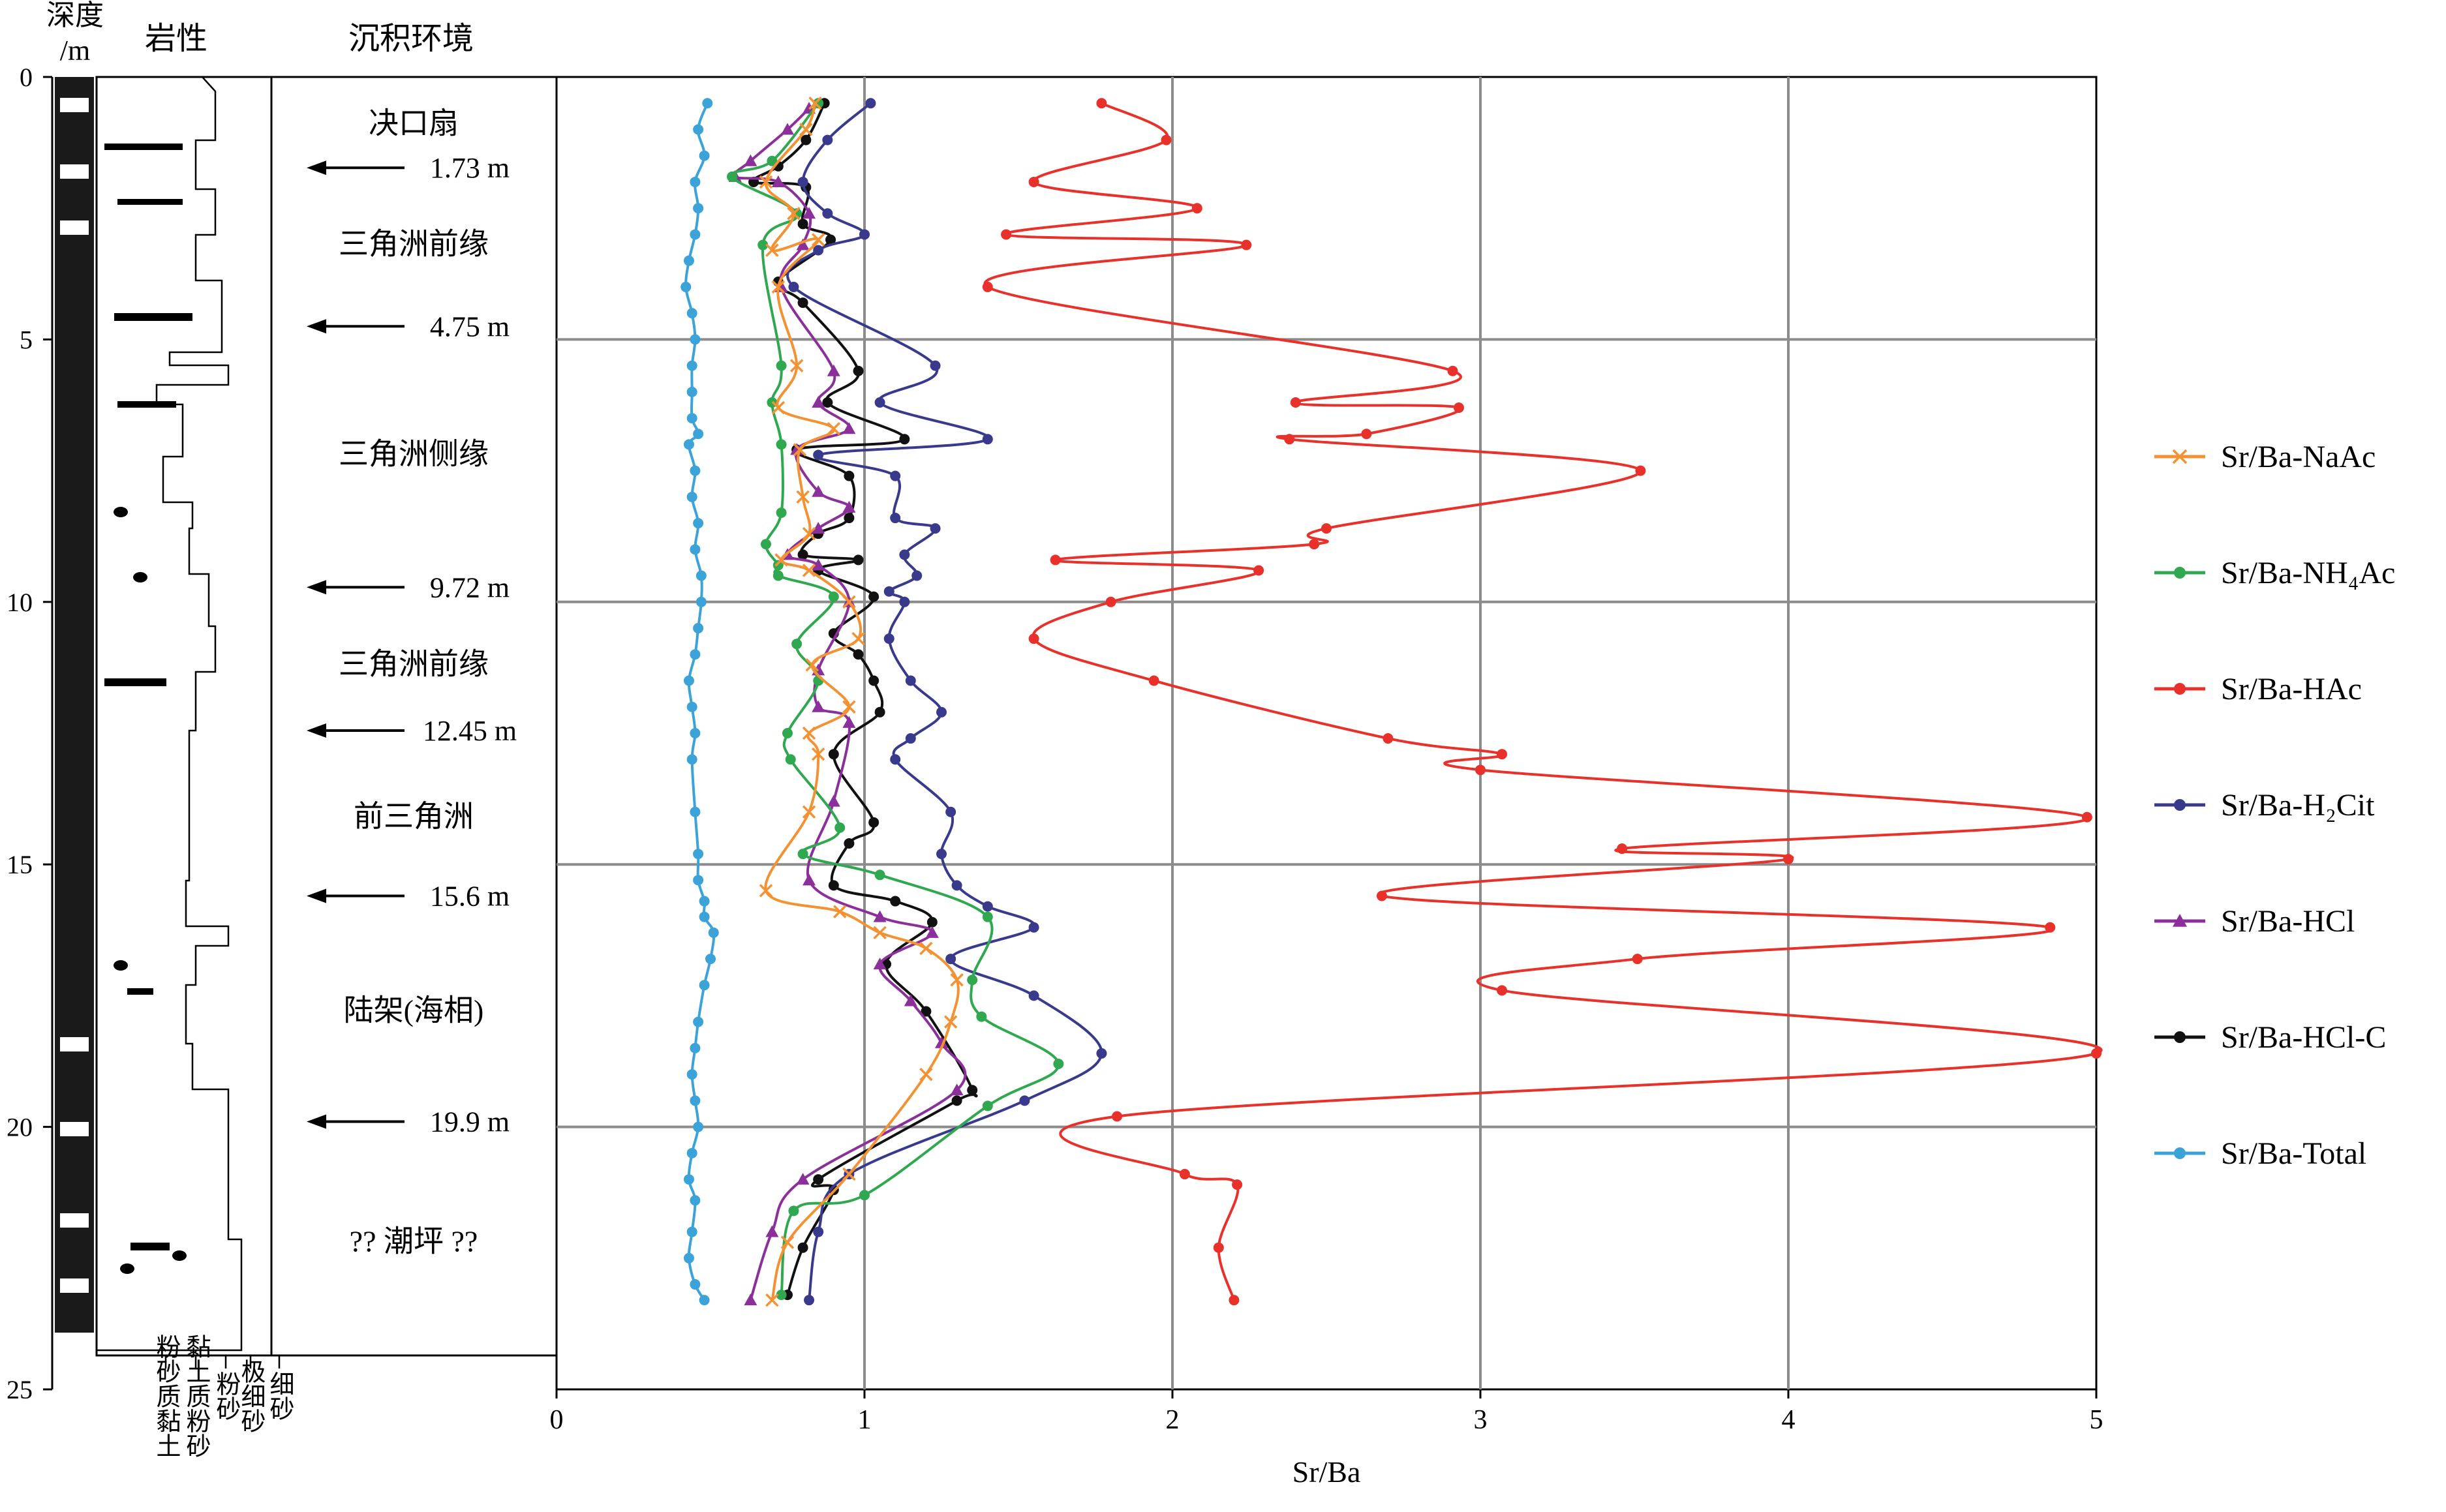 Image resolution: width=2446 pixels, height=1512 pixels. I want to click on depth-header: 深度, so click(75, 15).